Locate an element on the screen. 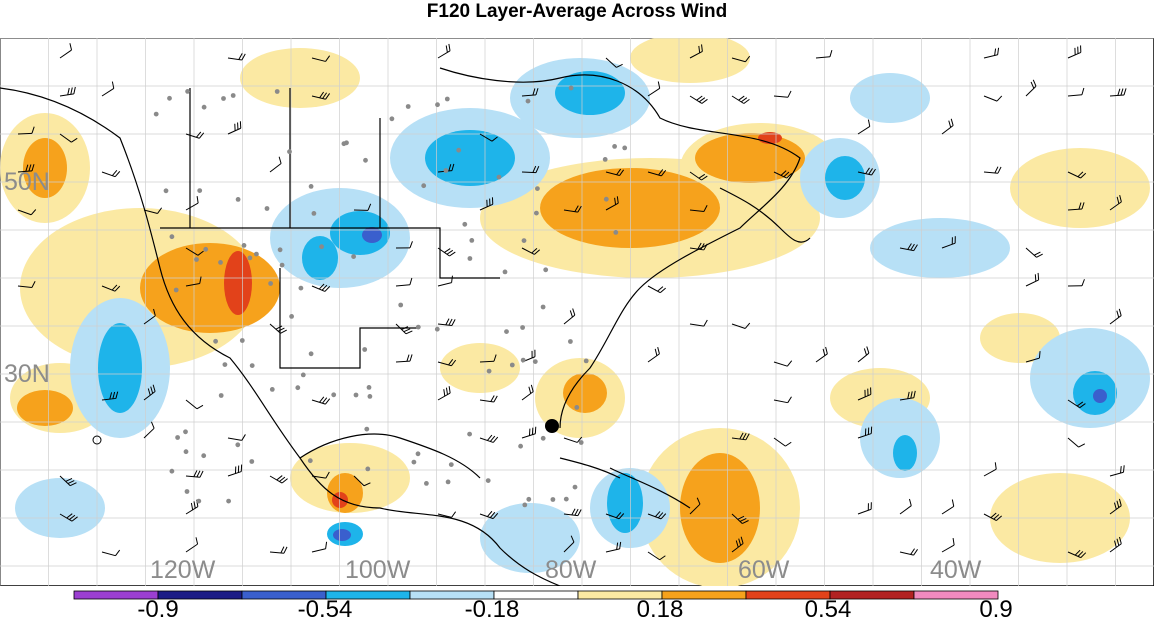 This screenshot has width=1154, height=624. colorbar-label: -0.9 is located at coordinates (157, 610).